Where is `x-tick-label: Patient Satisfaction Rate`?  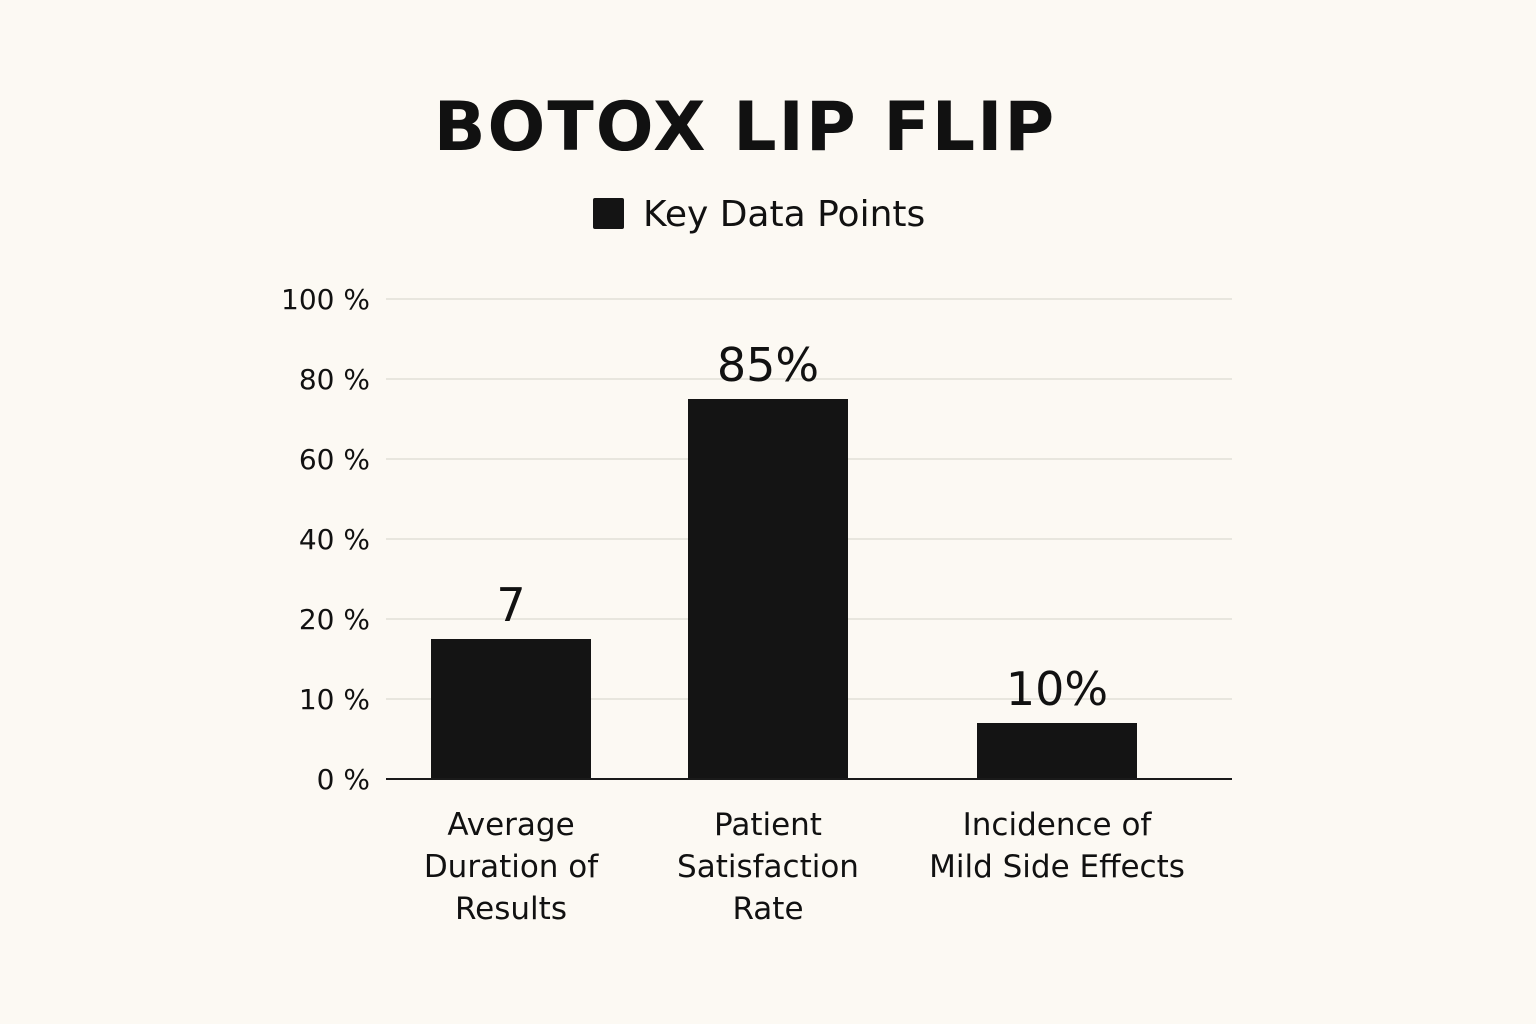 x-tick-label: Patient Satisfaction Rate is located at coordinates (768, 867).